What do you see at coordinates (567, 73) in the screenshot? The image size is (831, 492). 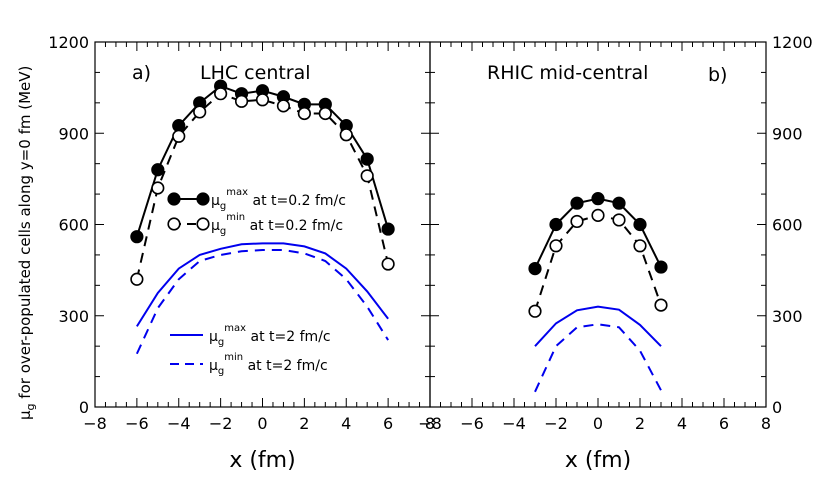 I see `panel-title-right: RHIC mid-central` at bounding box center [567, 73].